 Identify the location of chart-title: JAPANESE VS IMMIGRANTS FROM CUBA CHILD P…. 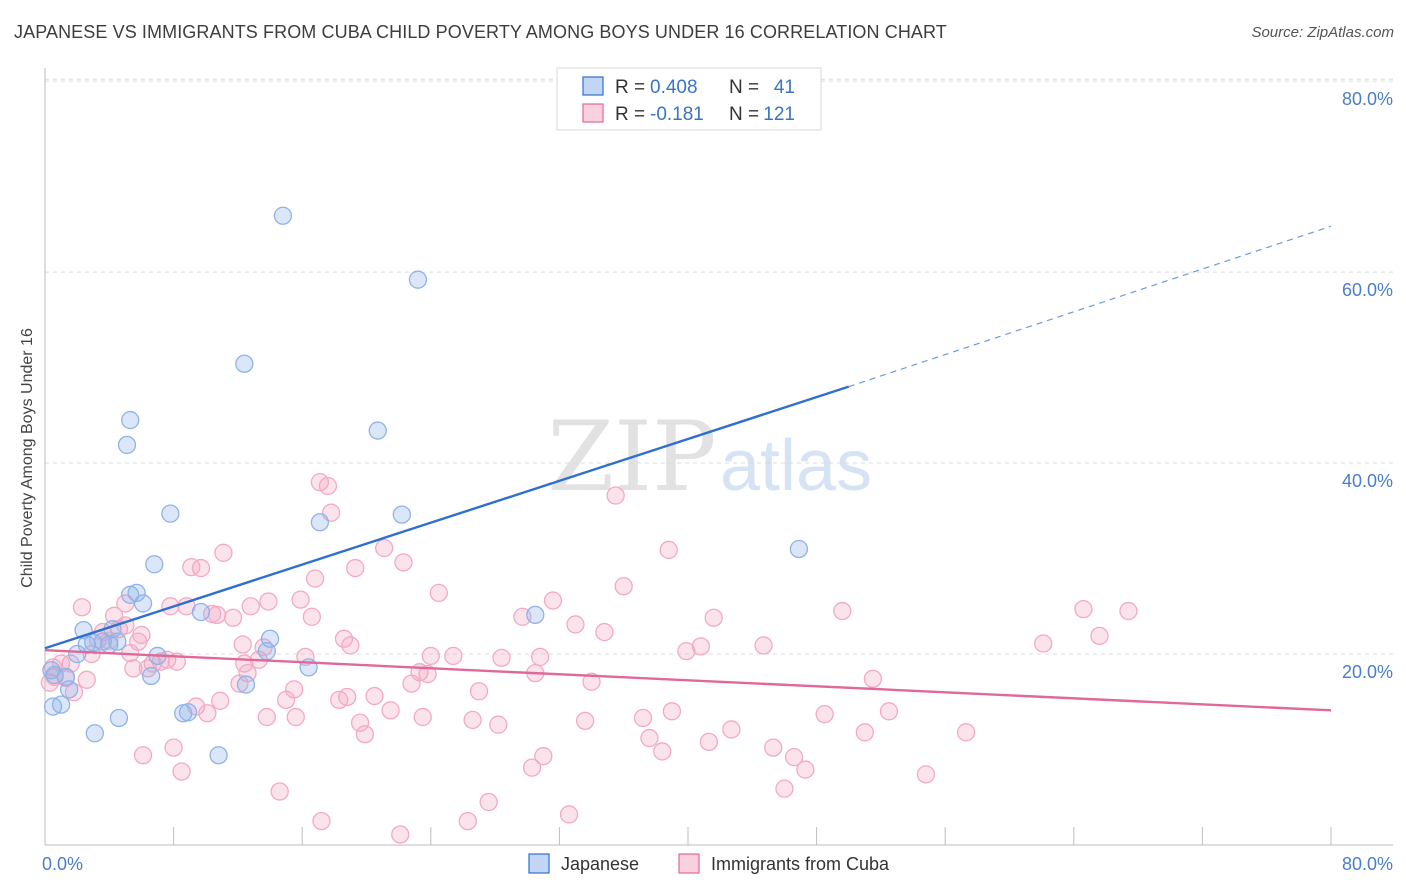
(480, 32).